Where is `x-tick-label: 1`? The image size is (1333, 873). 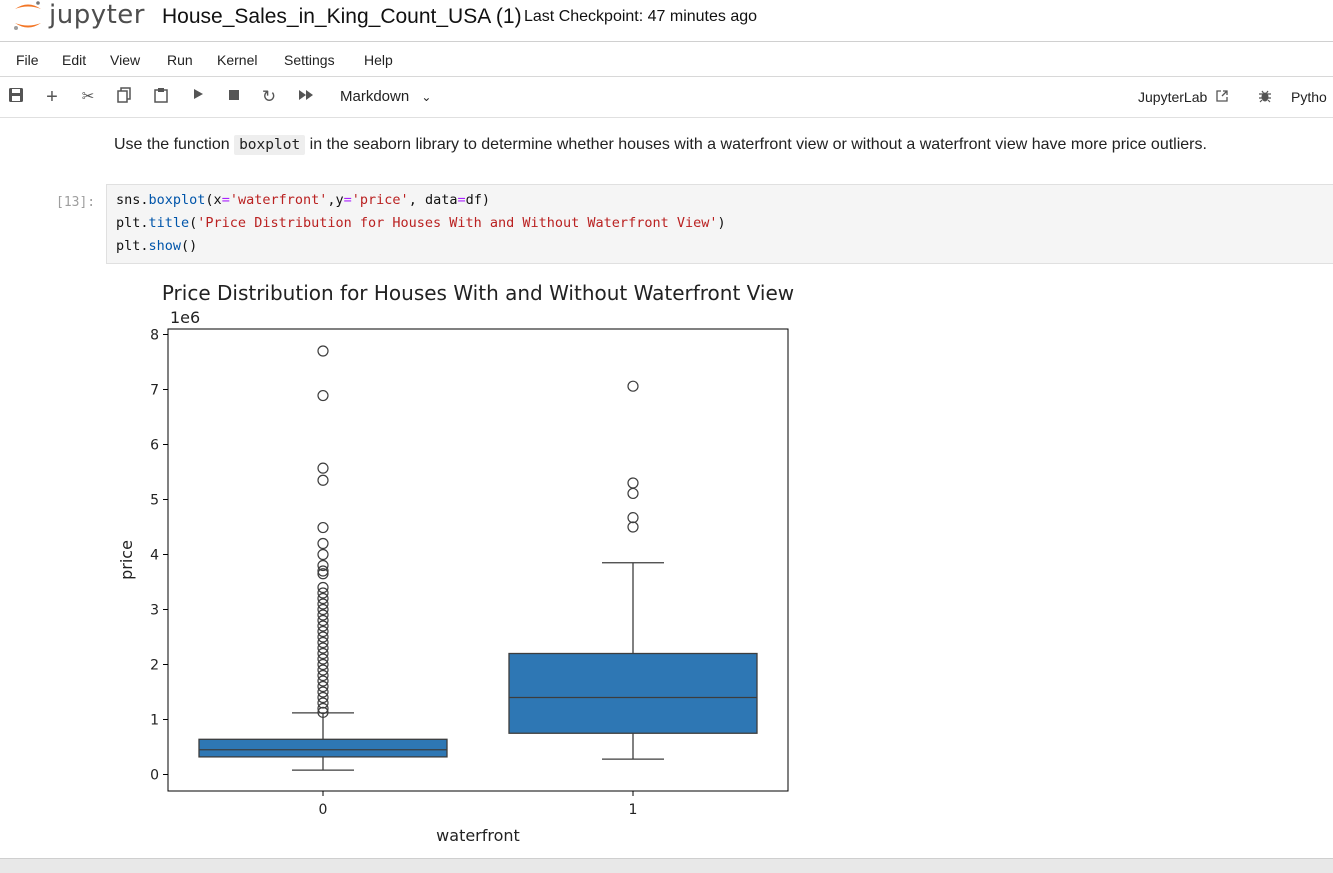 x-tick-label: 1 is located at coordinates (633, 810).